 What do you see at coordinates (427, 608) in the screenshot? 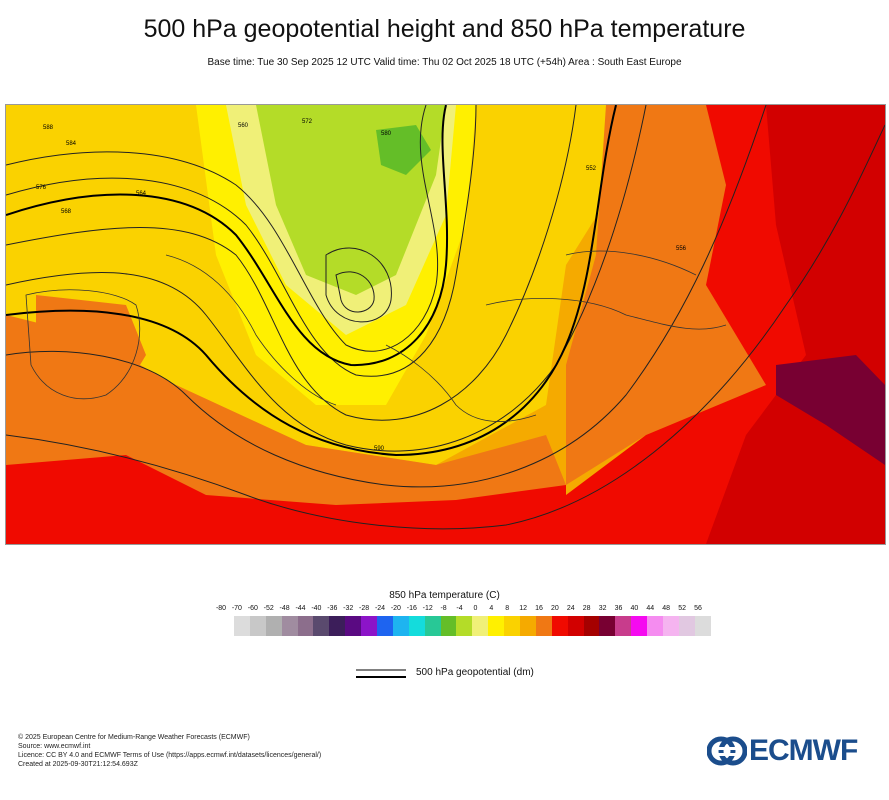
I see `legend-tick-label: -12` at bounding box center [427, 608].